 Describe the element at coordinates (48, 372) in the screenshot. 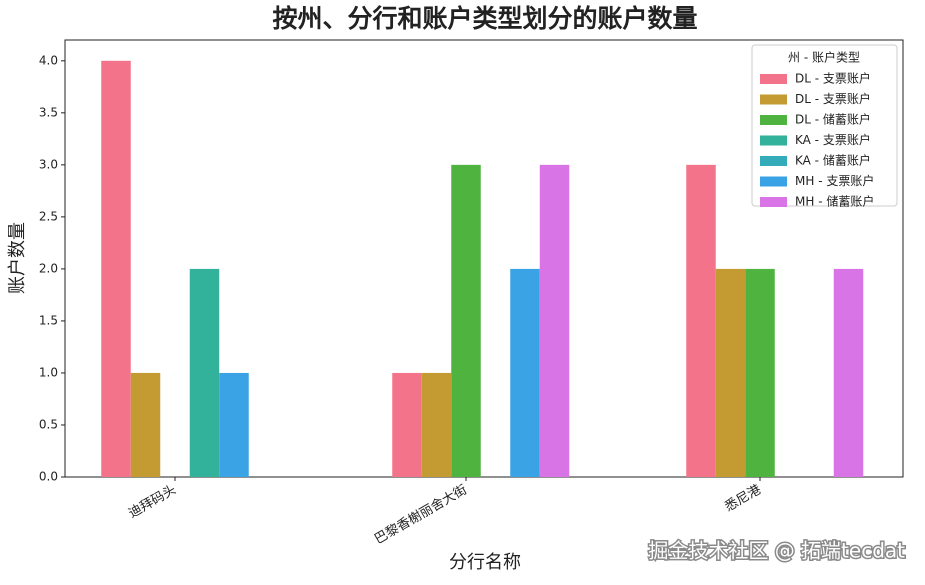

I see `y-tick-label: 1.0` at that location.